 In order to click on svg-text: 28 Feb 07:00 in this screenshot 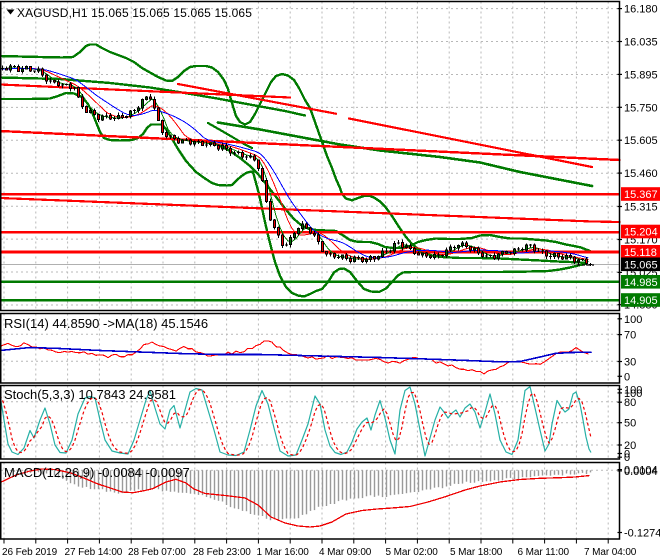, I will do `click(157, 552)`.